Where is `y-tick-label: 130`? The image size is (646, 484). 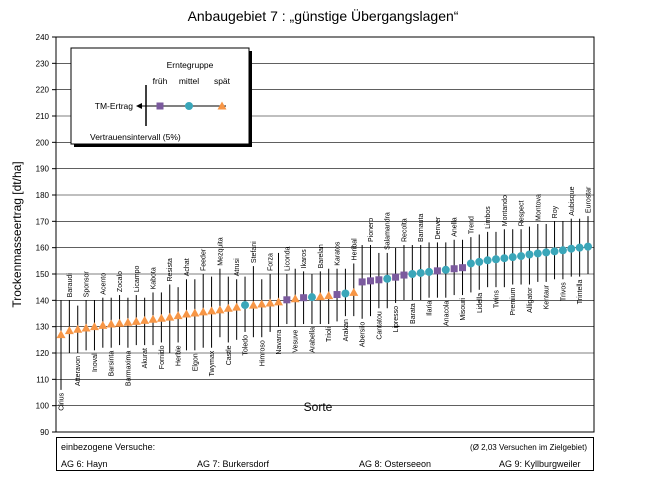 y-tick-label: 130 is located at coordinates (43, 327).